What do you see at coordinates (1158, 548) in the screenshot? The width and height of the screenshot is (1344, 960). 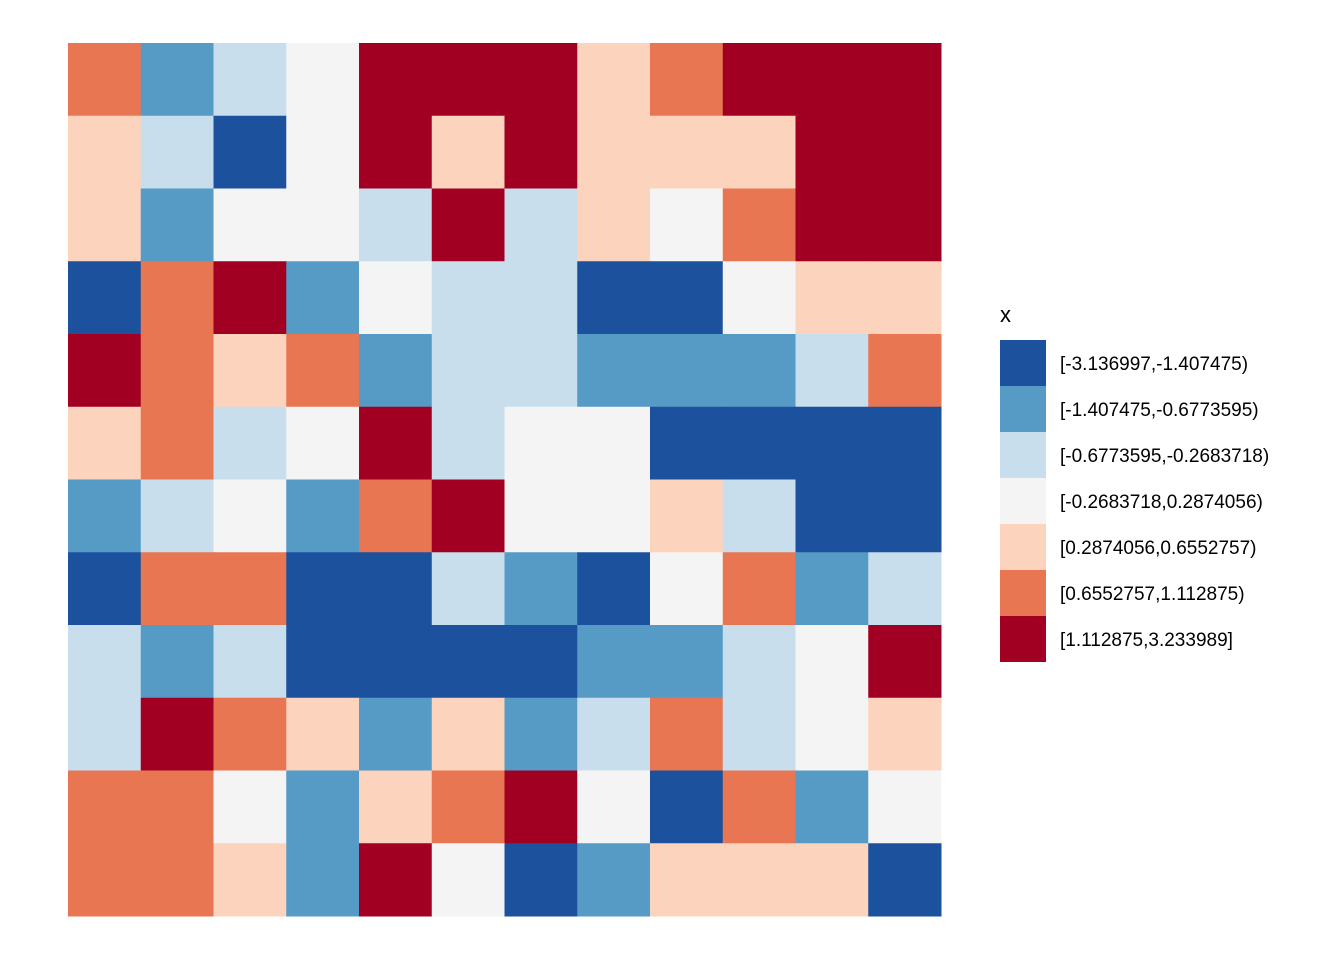 I see `legend-label: [0.2874056,0.6552757)` at bounding box center [1158, 548].